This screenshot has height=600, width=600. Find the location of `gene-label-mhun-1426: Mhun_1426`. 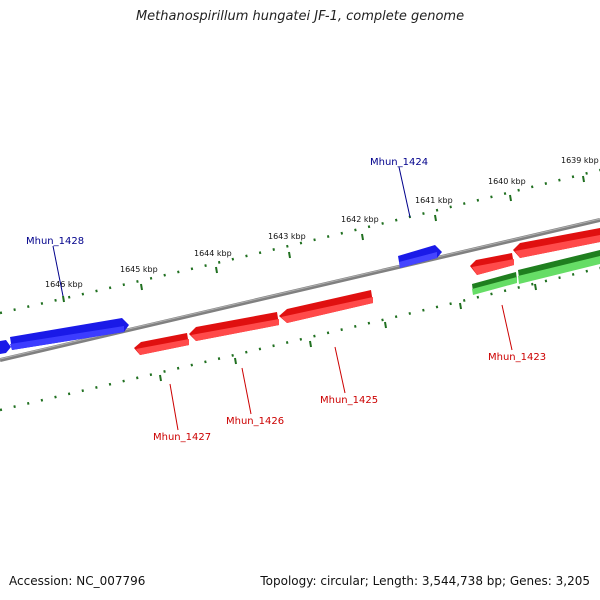

gene-label-mhun-1426: Mhun_1426 is located at coordinates (255, 421).